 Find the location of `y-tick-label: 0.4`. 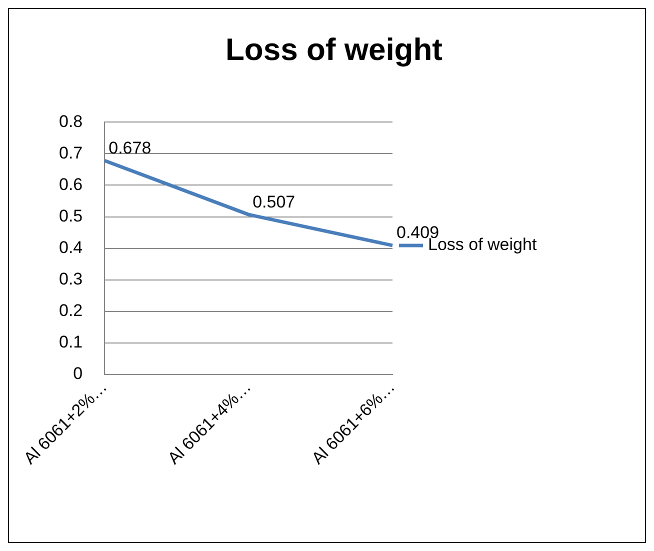

y-tick-label: 0.4 is located at coordinates (70, 247).